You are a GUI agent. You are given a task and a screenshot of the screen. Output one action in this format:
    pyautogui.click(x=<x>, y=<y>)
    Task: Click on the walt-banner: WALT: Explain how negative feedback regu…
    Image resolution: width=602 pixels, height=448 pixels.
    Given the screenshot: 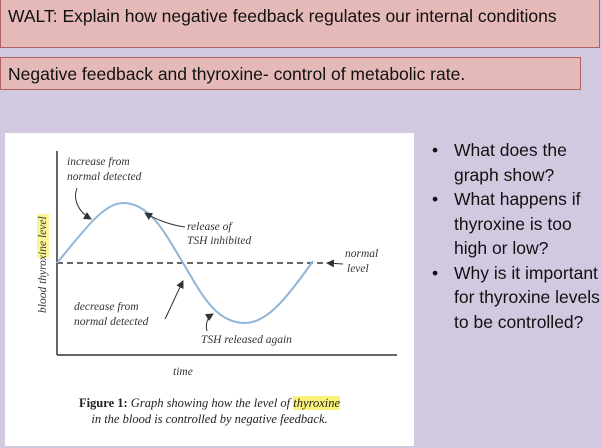 What is the action you would take?
    pyautogui.click(x=300, y=24)
    